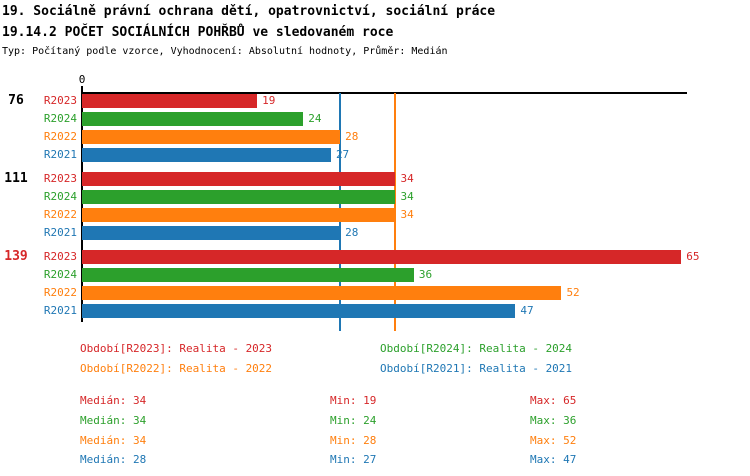 The width and height of the screenshot is (750, 476). I want to click on stat-min-r2024: Min: 24, so click(353, 420).